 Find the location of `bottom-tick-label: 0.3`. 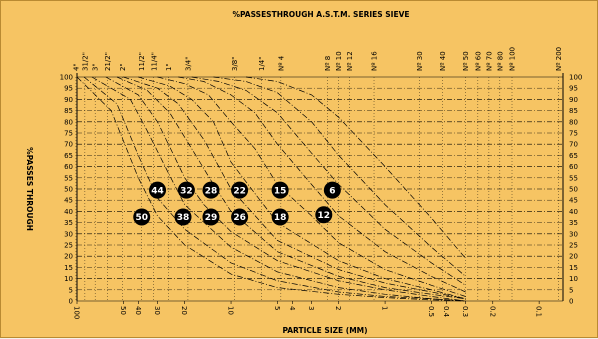

bottom-tick-label: 0.3 is located at coordinates (465, 311).